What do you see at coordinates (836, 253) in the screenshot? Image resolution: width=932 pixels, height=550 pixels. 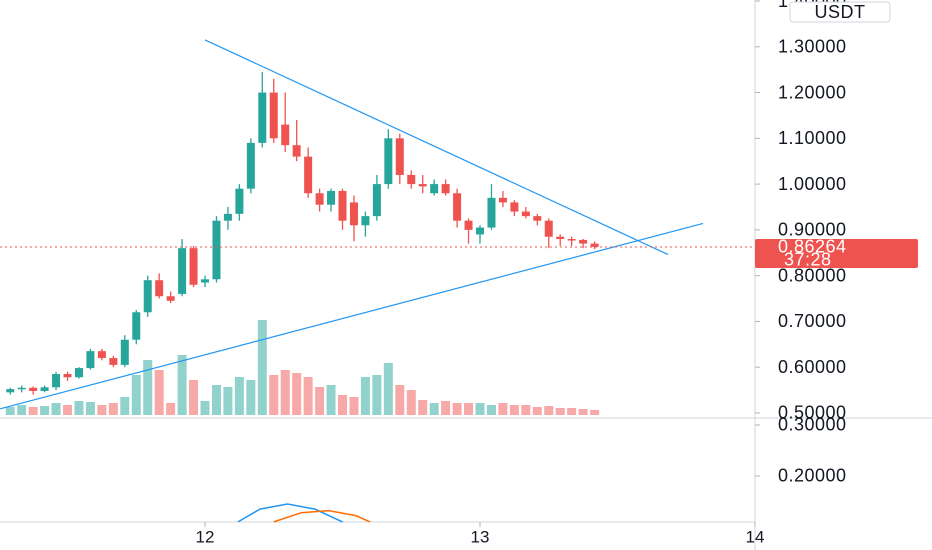 I see `last-price-box` at bounding box center [836, 253].